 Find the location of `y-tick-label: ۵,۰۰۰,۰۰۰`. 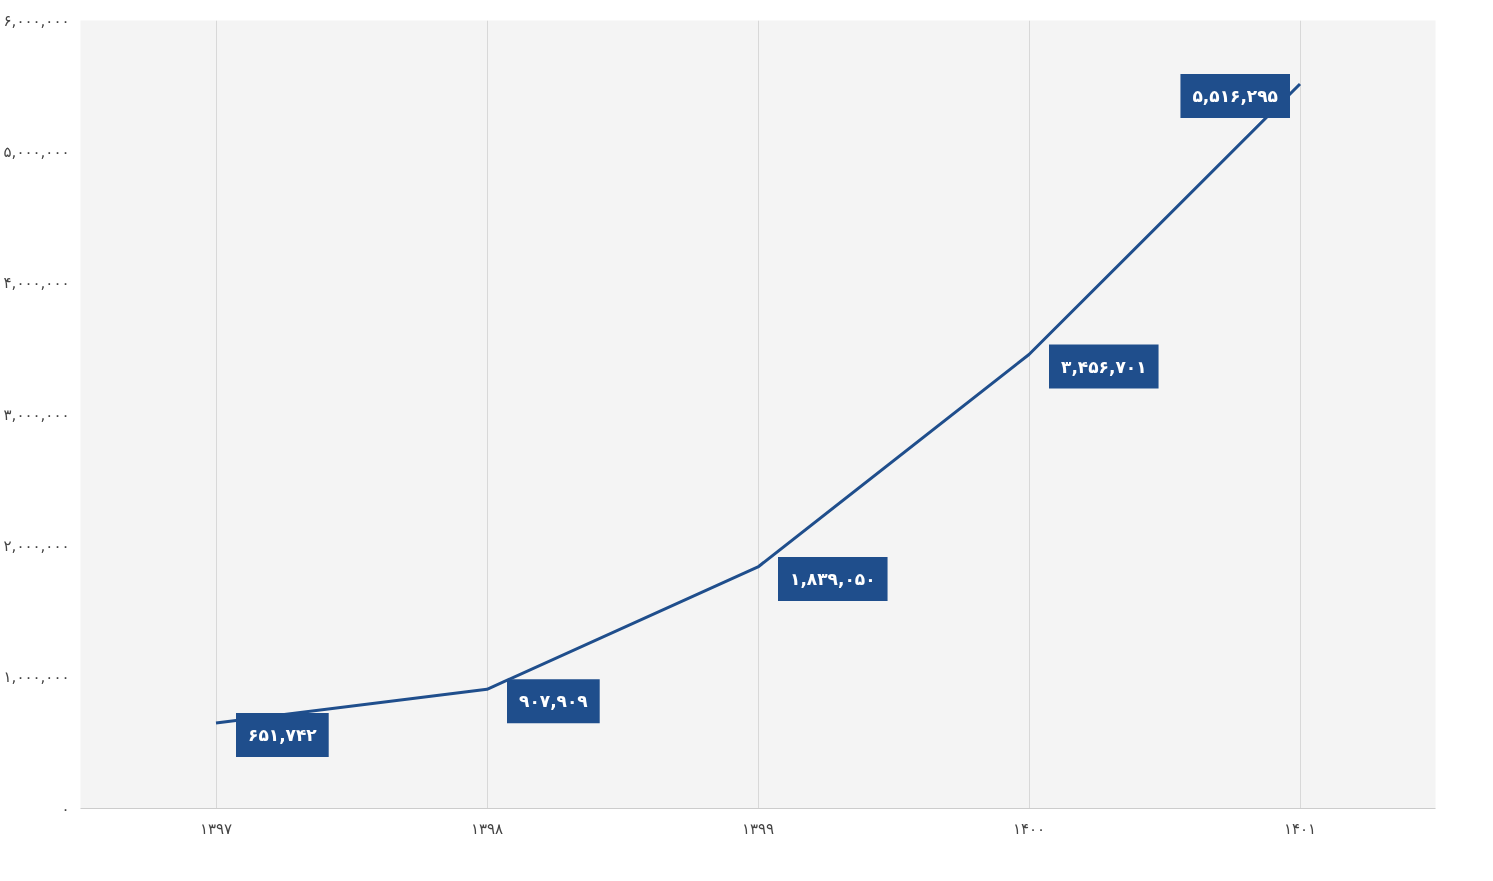

y-tick-label: ۵,۰۰۰,۰۰۰ is located at coordinates (36, 151).